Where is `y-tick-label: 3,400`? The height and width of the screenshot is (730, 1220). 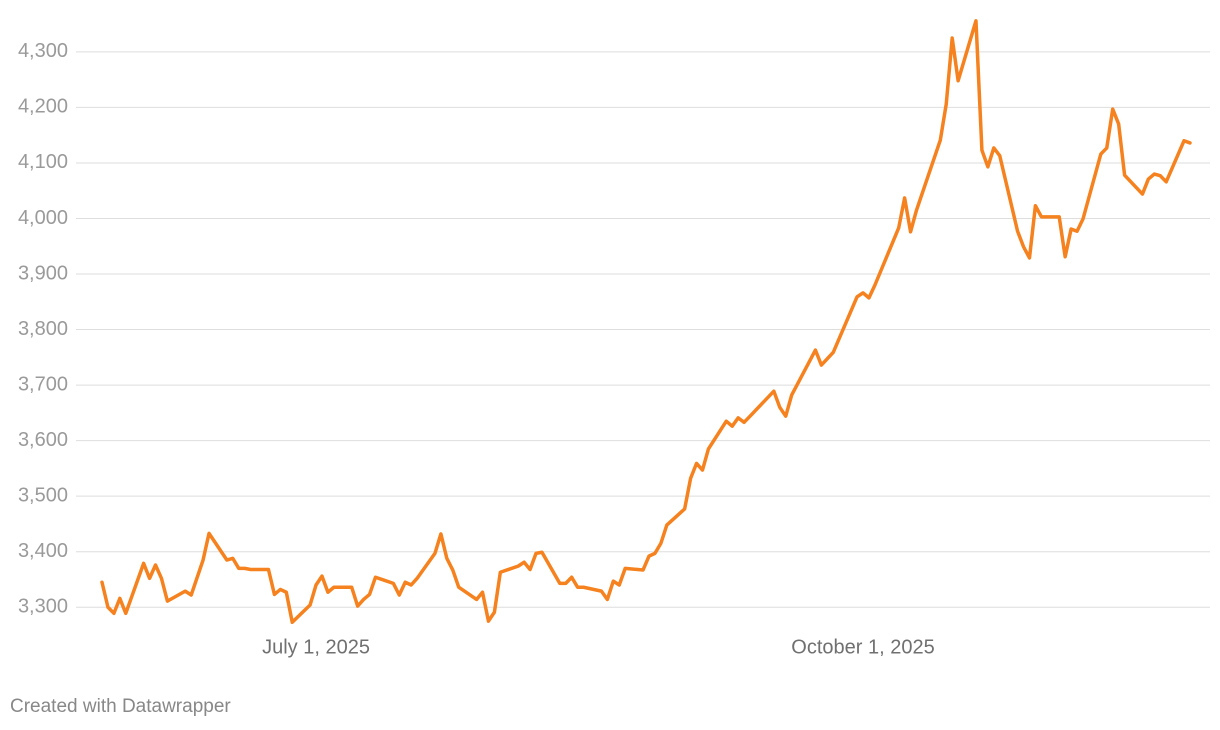
y-tick-label: 3,400 is located at coordinates (43, 551).